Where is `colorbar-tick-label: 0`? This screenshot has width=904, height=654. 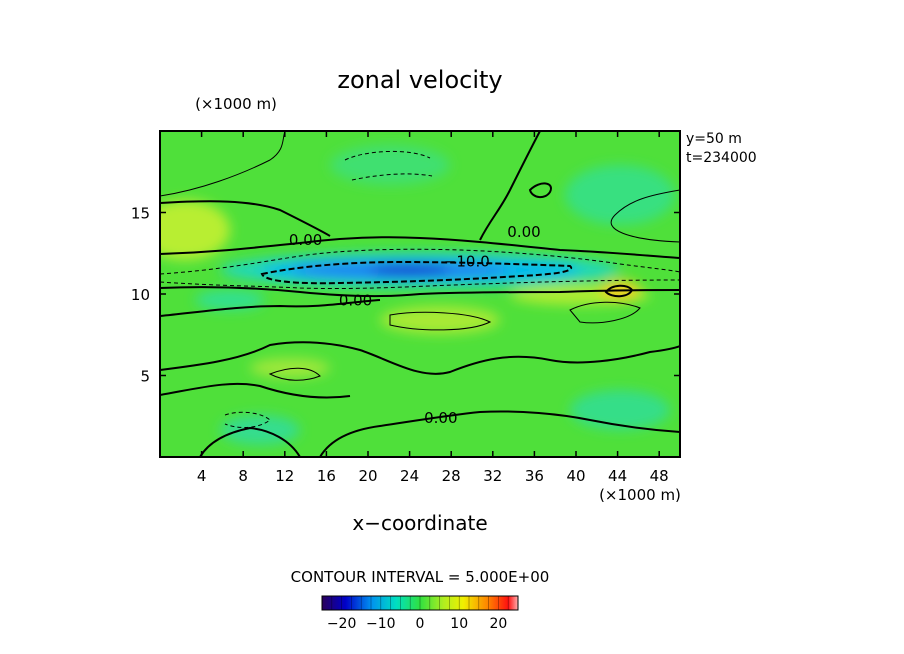
colorbar-tick-label: 0 is located at coordinates (420, 624).